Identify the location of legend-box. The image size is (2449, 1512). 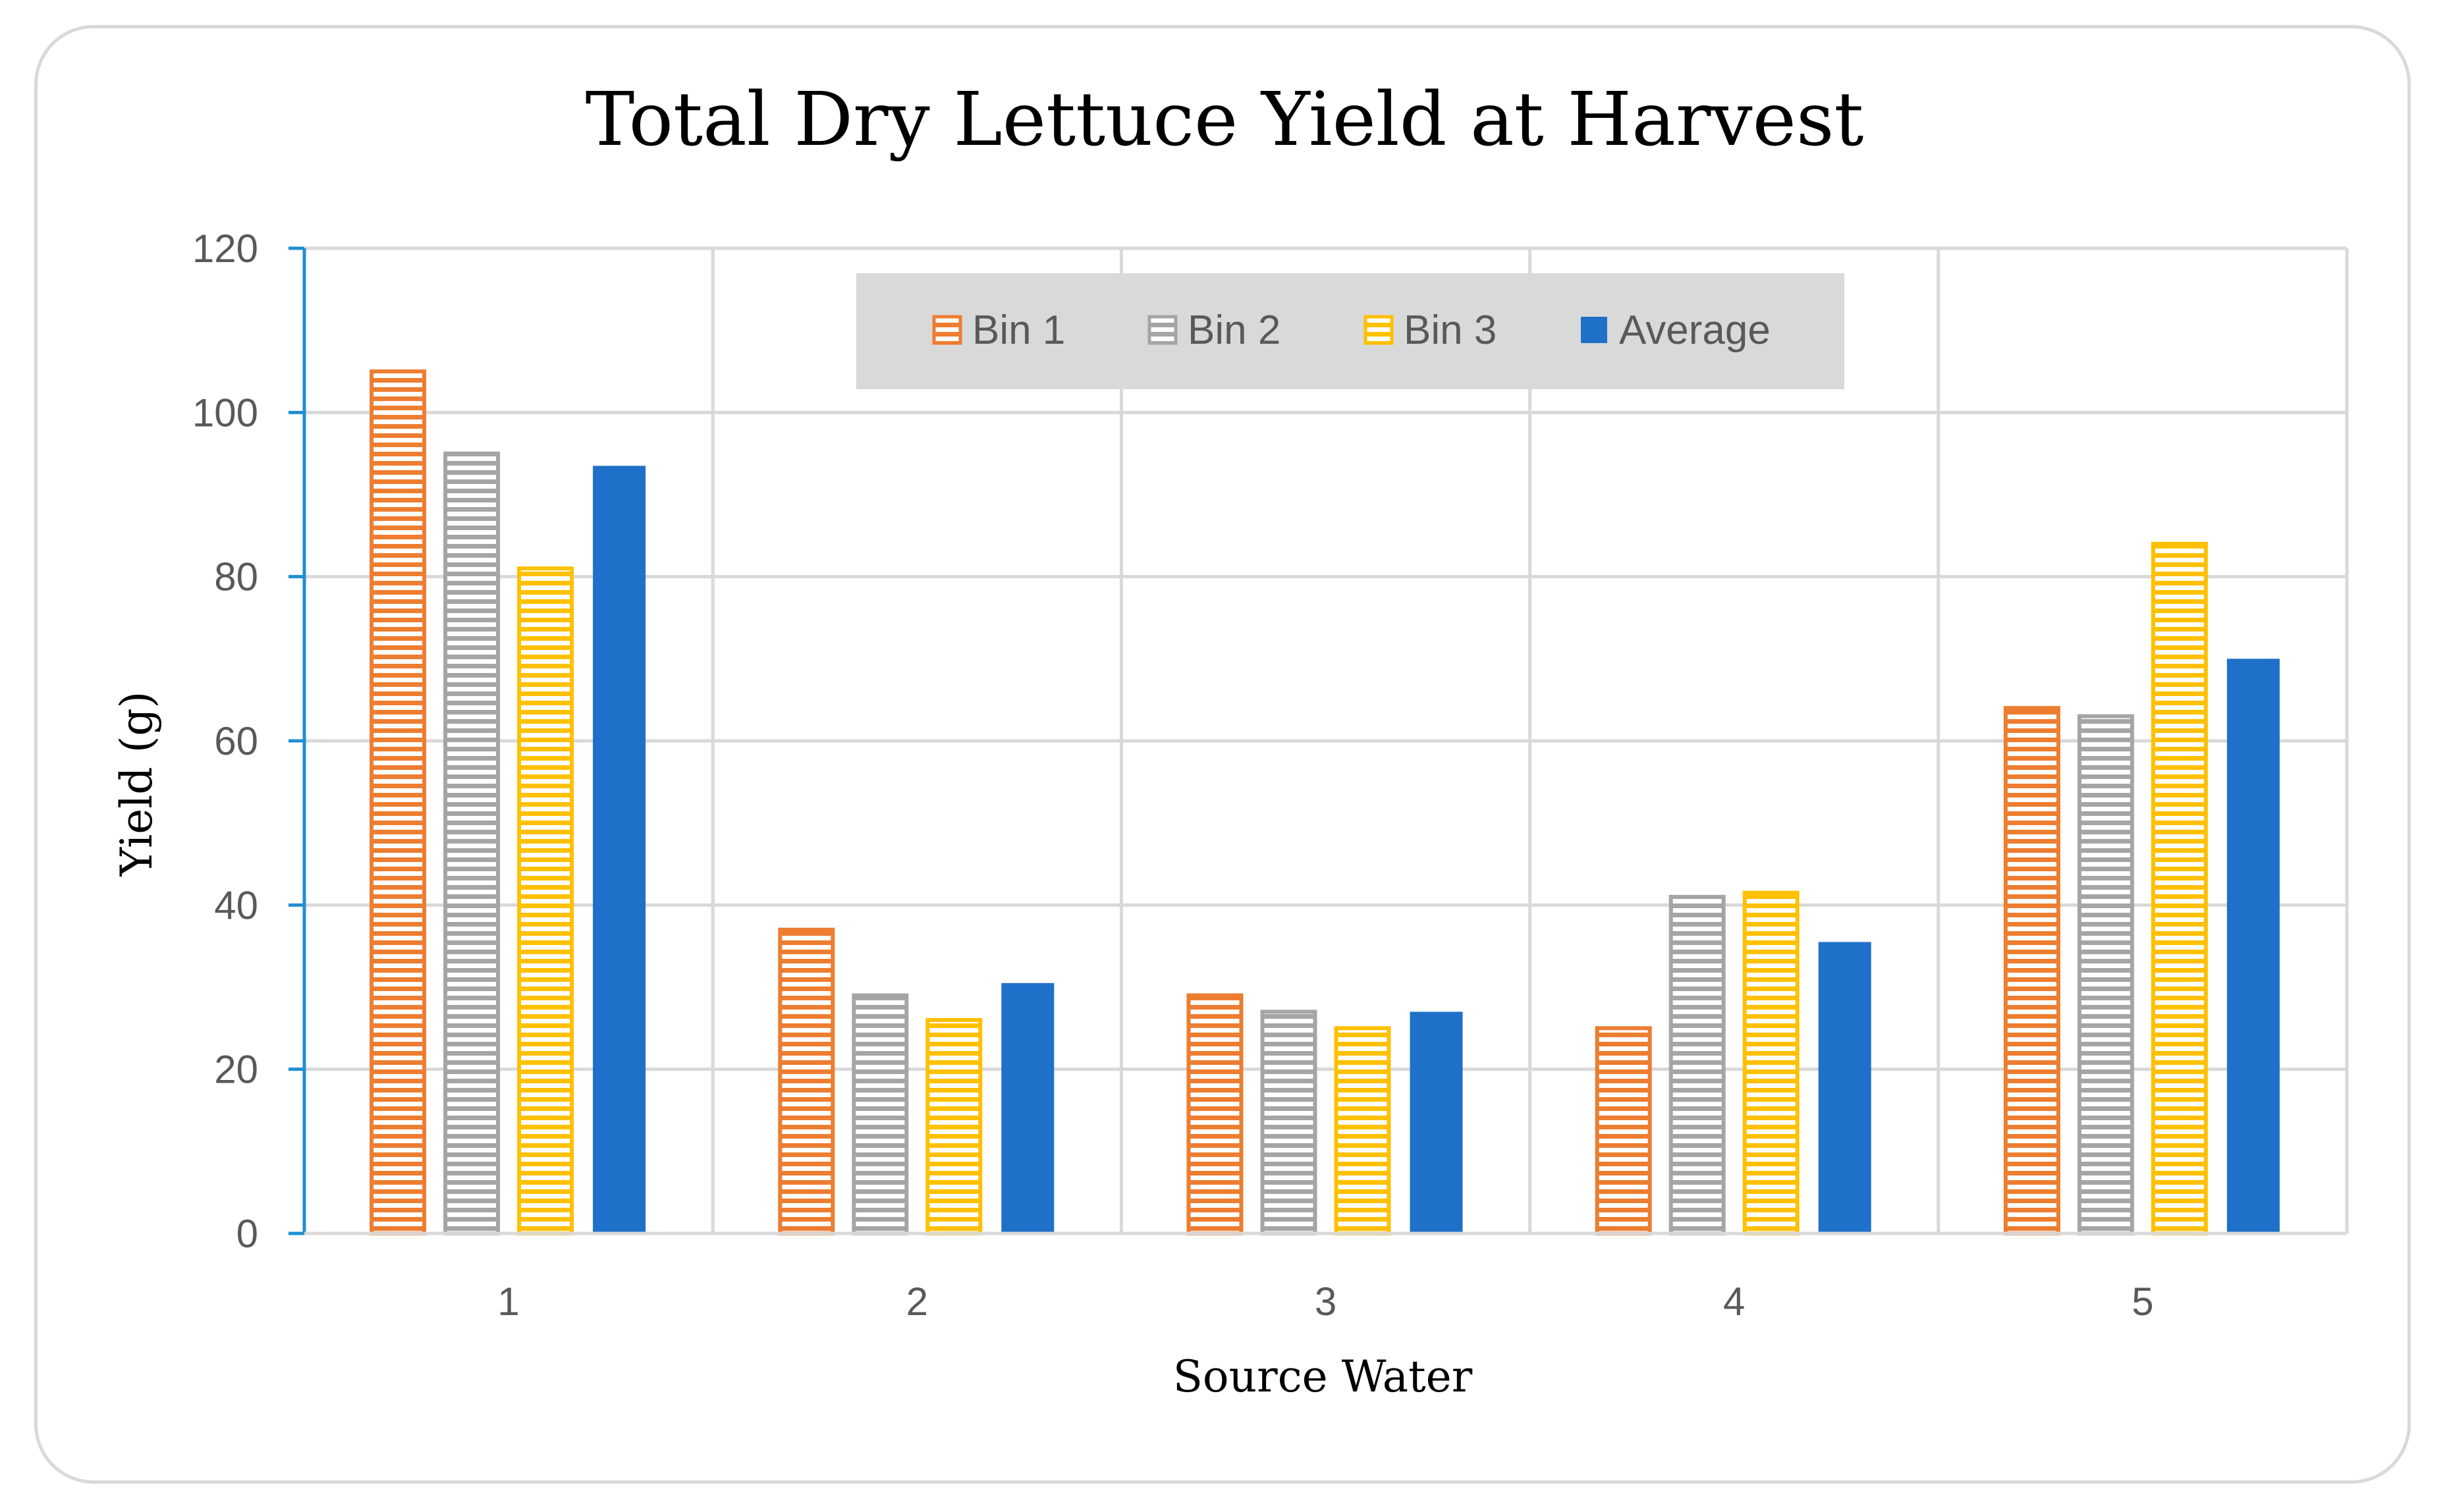
(1350, 331).